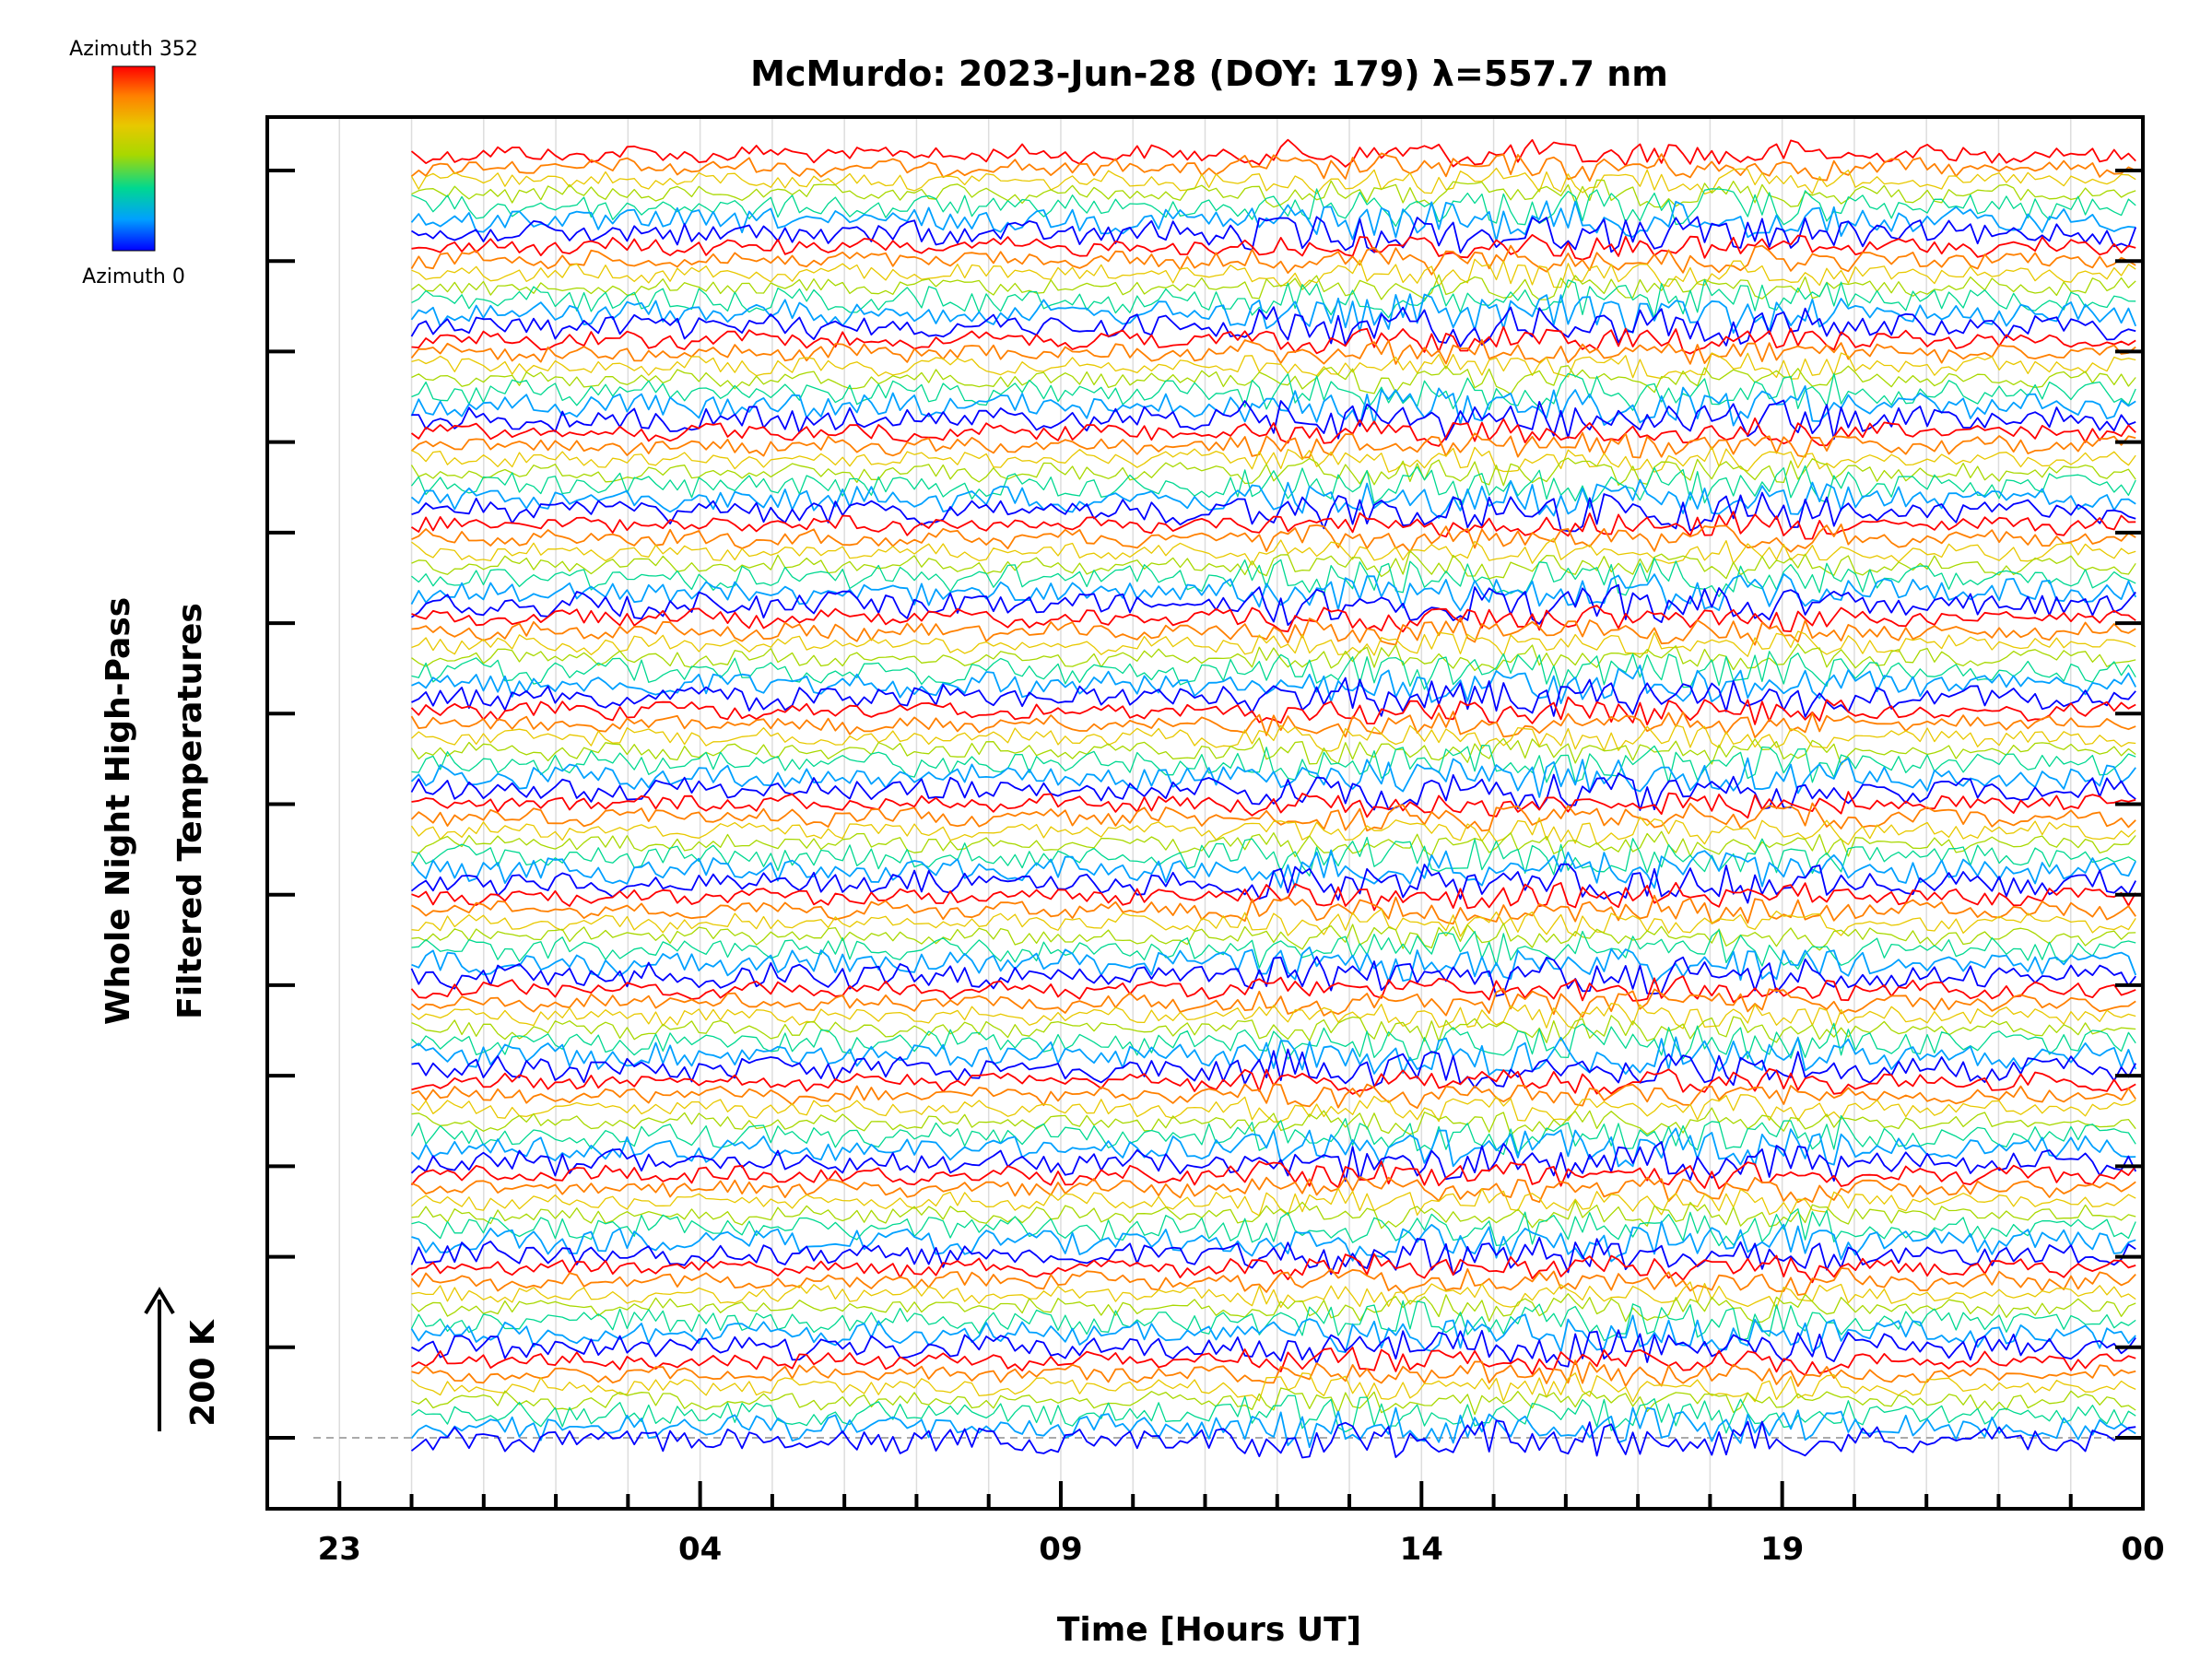 The height and width of the screenshot is (1659, 2212). I want to click on x-axis-label: Time [Hours UT], so click(1209, 1630).